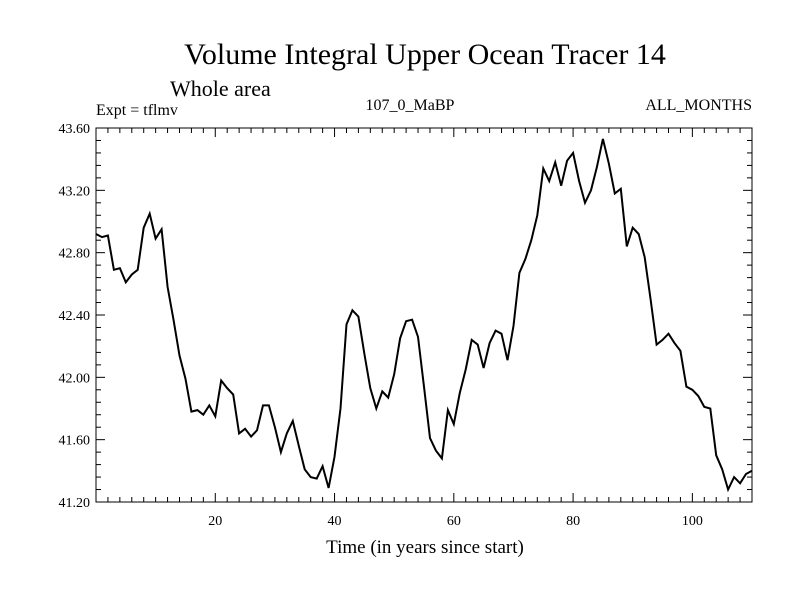 The image size is (800, 600). I want to click on x-tick-label: 80, so click(573, 521).